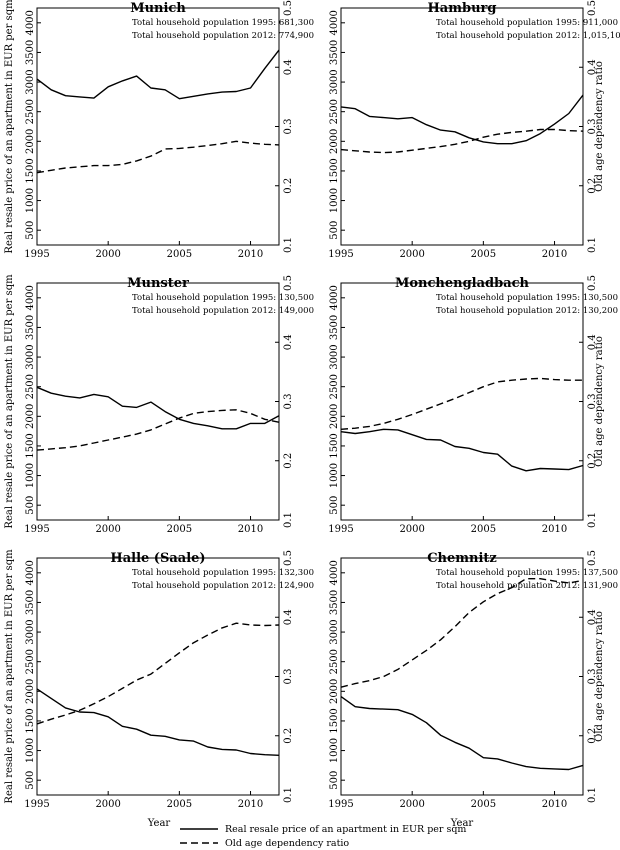 The height and width of the screenshot is (850, 620). Describe the element at coordinates (223, 573) in the screenshot. I see `population-annotation: Total household population 1995: 132,300` at that location.